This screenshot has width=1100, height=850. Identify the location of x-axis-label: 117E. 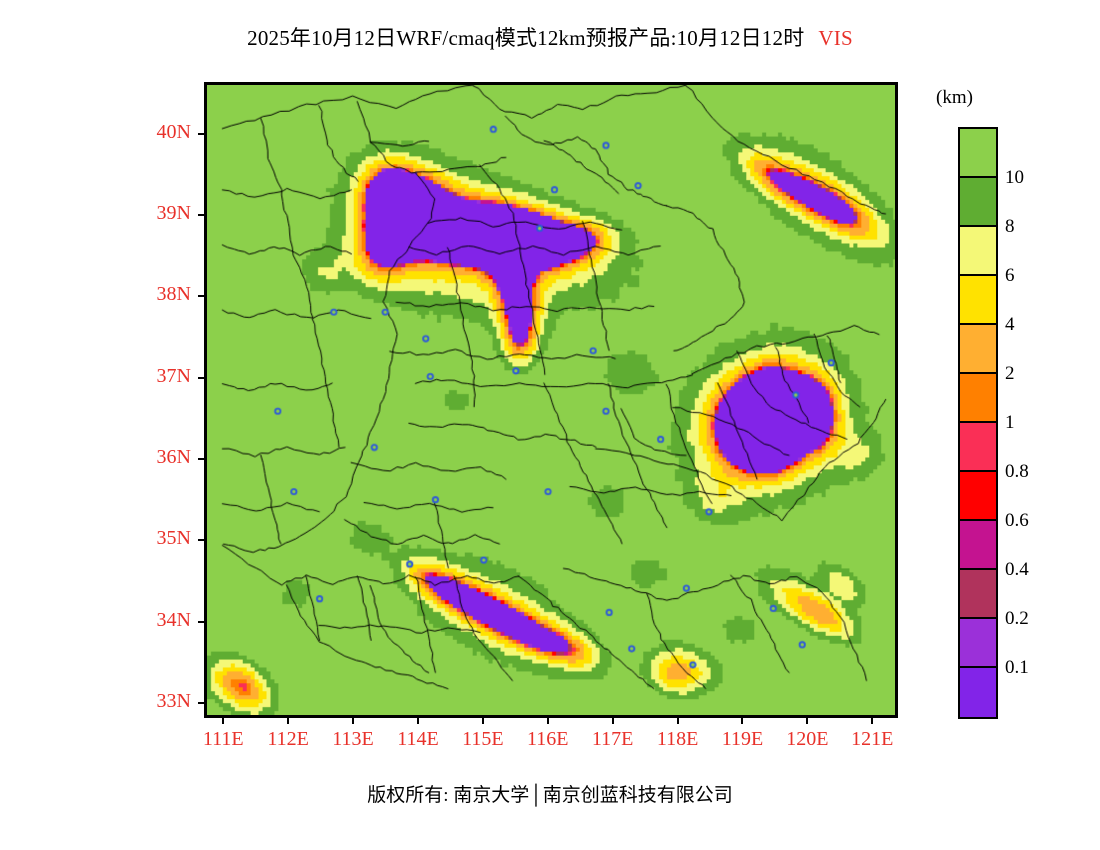
(612, 739).